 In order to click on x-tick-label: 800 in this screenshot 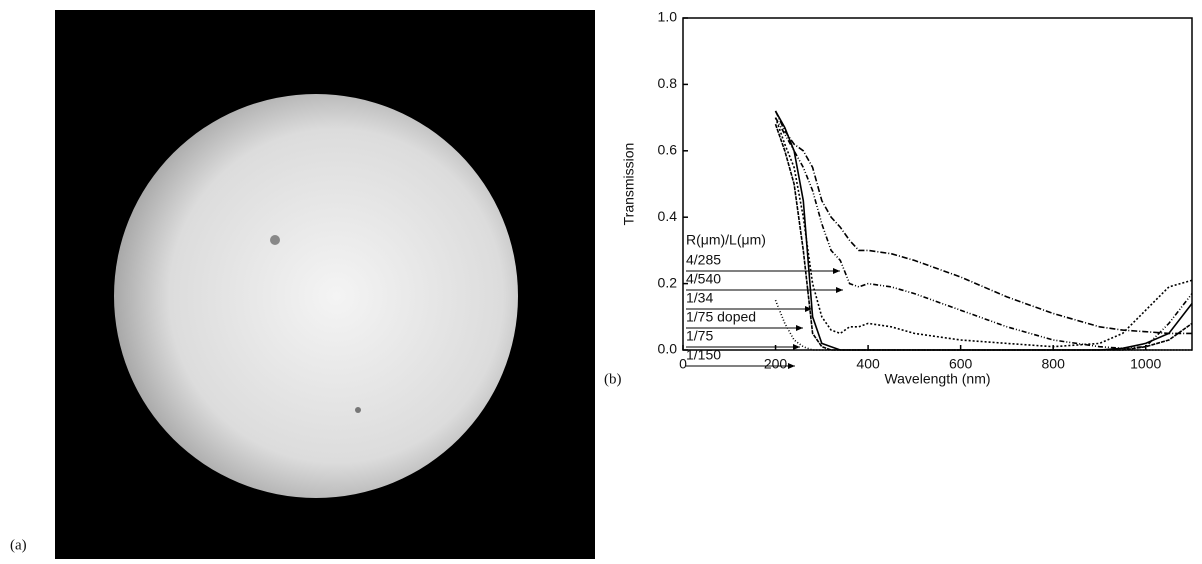, I will do `click(1054, 364)`.